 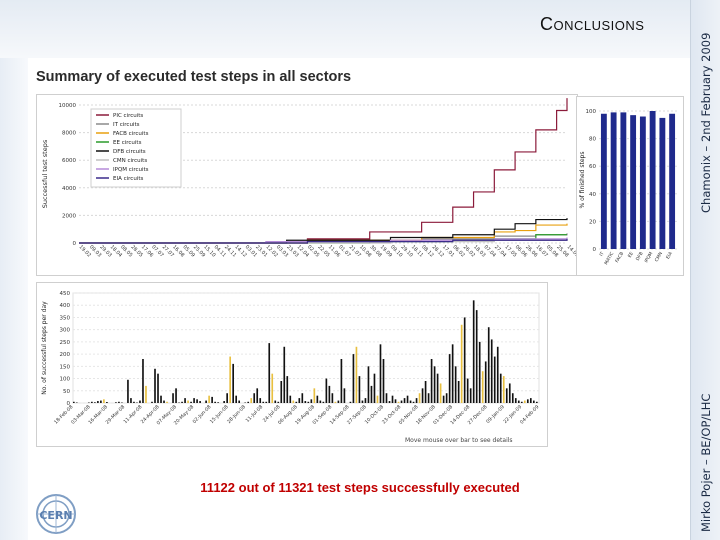 What do you see at coordinates (592, 140) in the screenshot?
I see `y-tick-label: 80` at bounding box center [592, 140].